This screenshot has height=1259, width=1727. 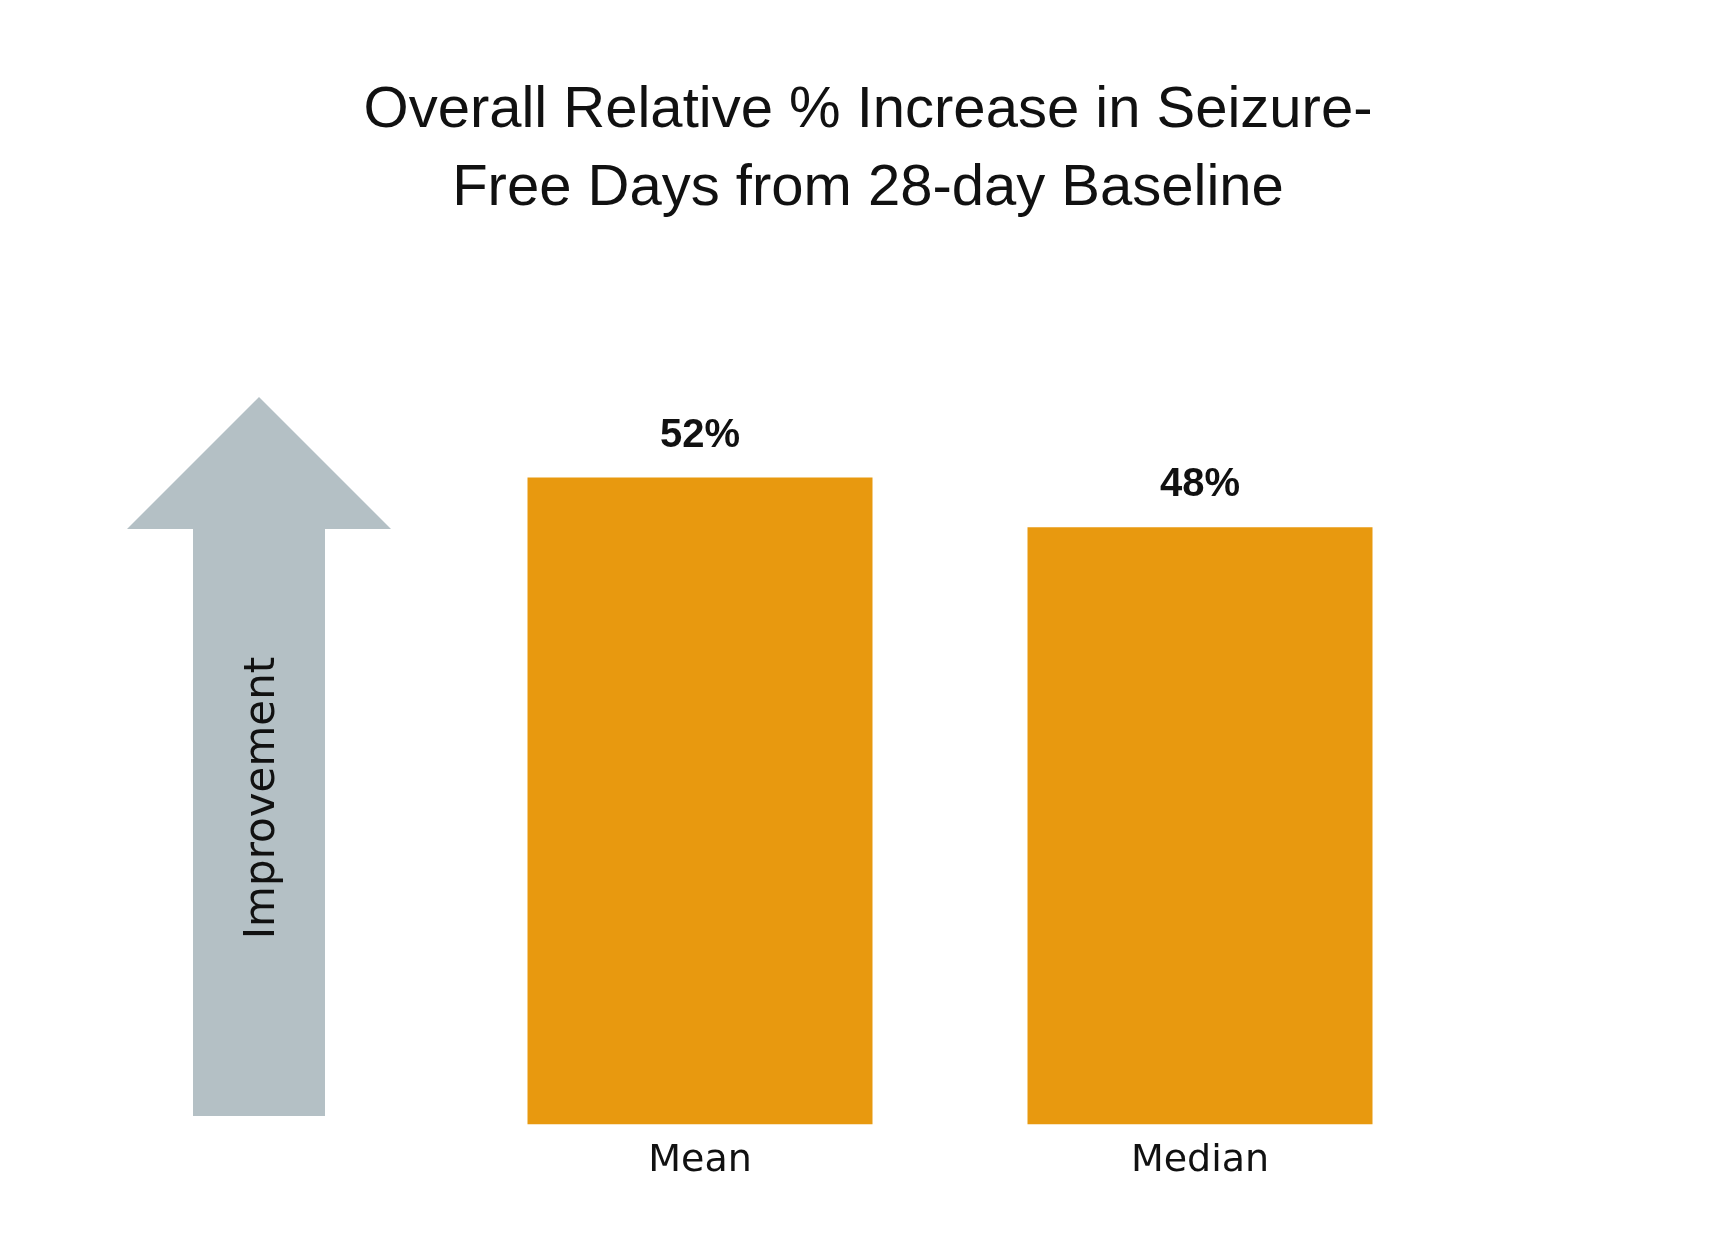 I want to click on x-tick-label: Median, so click(x=1200, y=1158).